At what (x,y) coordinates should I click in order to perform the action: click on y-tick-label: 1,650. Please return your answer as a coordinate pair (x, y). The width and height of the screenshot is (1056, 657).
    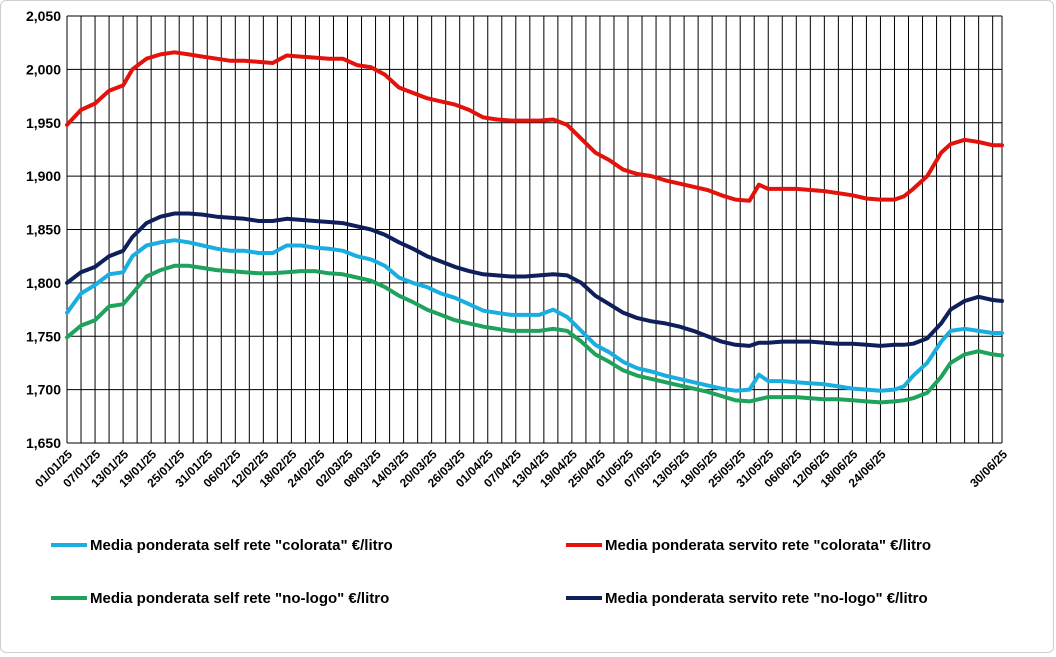
    Looking at the image, I should click on (43, 443).